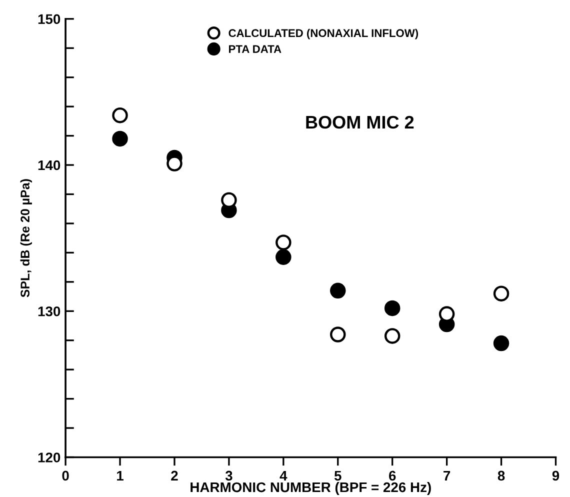 Image resolution: width=570 pixels, height=497 pixels. Describe the element at coordinates (338, 475) in the screenshot. I see `x-tick-label: 5` at that location.